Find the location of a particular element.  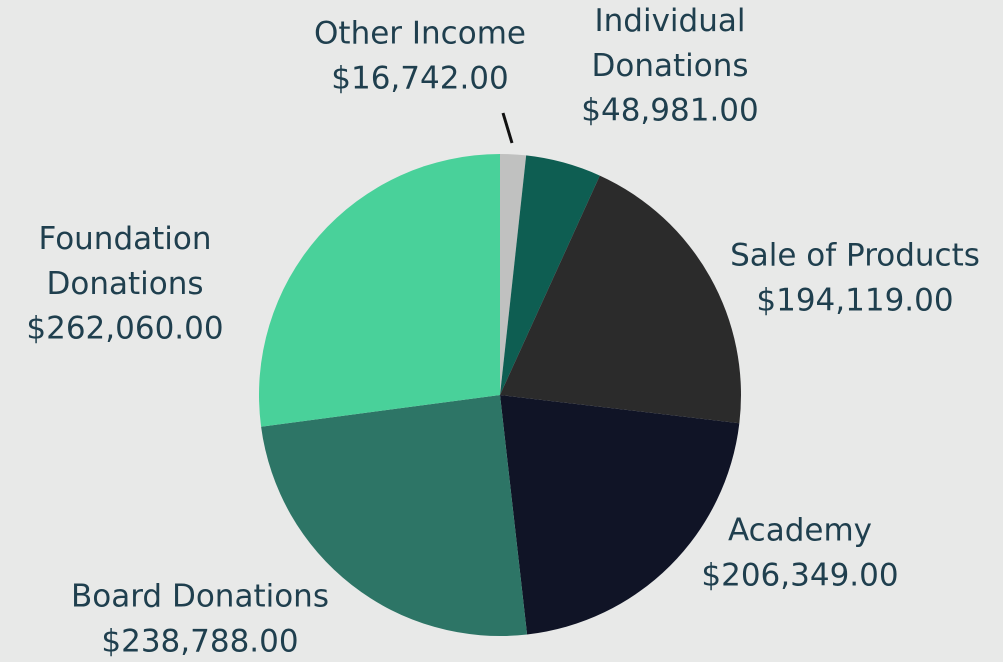

slice-value-label: $16,742.00 is located at coordinates (420, 79).